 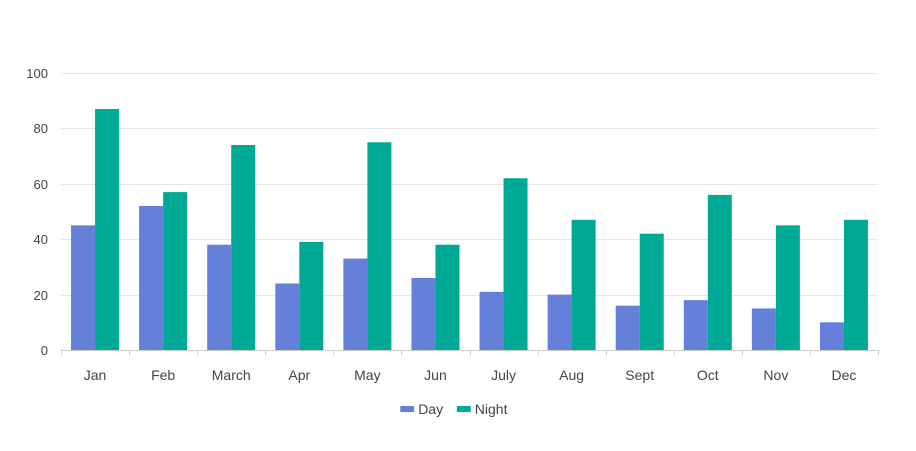 I want to click on bar-night-march, so click(x=243, y=247).